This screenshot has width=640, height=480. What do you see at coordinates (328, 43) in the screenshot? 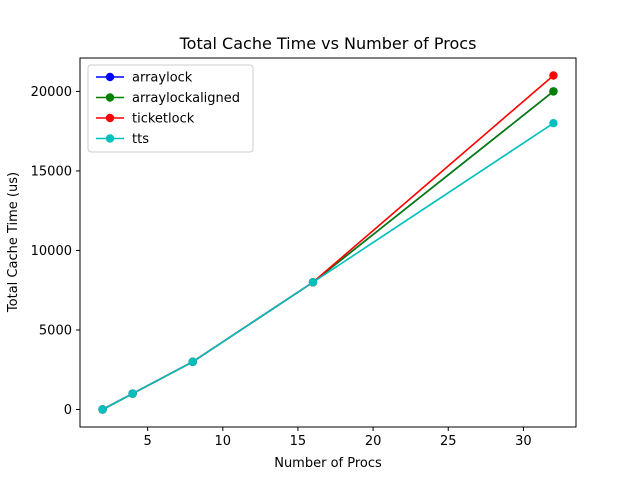
I see `chart-title: Total Cache Time vs Number of Procs` at bounding box center [328, 43].